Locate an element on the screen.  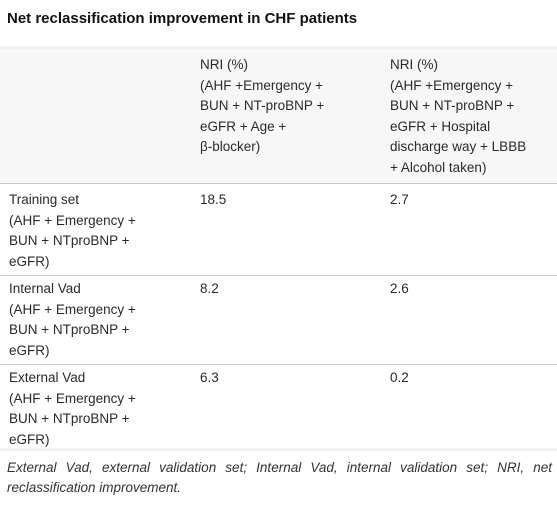
header-col1-line: β-blocker) is located at coordinates (230, 146).